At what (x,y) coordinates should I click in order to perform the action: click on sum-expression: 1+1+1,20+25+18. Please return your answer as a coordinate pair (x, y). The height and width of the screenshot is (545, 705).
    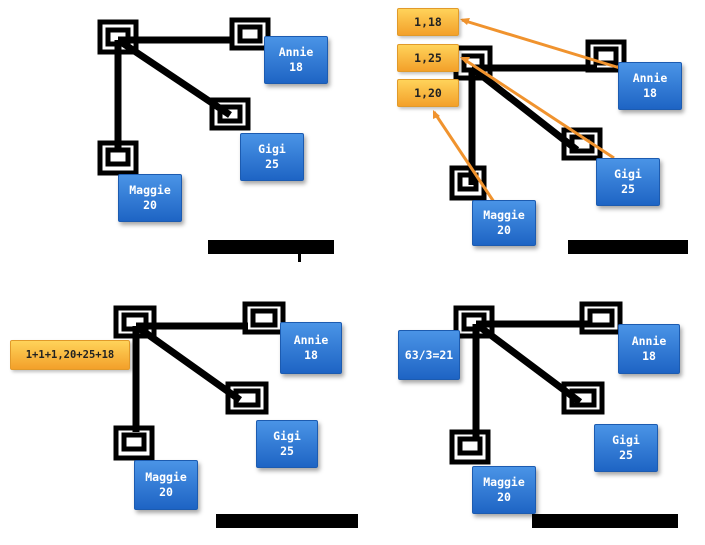
    Looking at the image, I should click on (70, 354).